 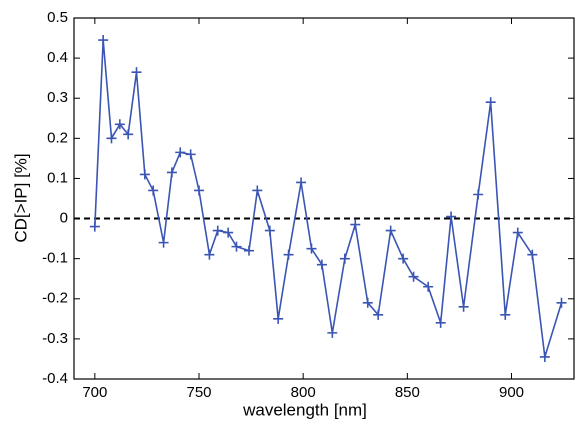 What do you see at coordinates (198, 392) in the screenshot?
I see `x-tick-label: 750` at bounding box center [198, 392].